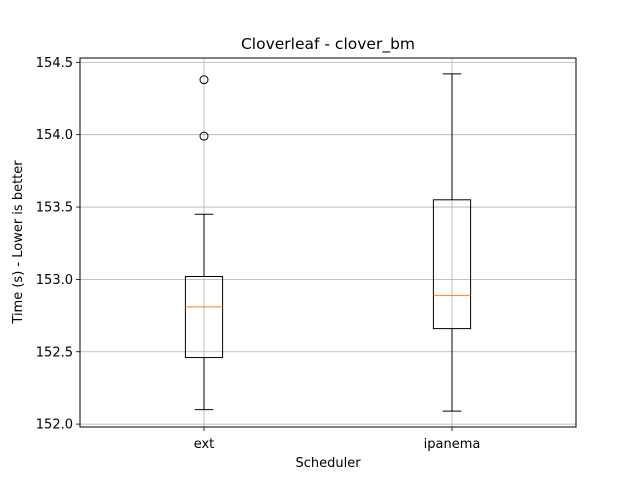 The image size is (640, 480). What do you see at coordinates (54, 280) in the screenshot?
I see `y-tick-label: 153.0` at bounding box center [54, 280].